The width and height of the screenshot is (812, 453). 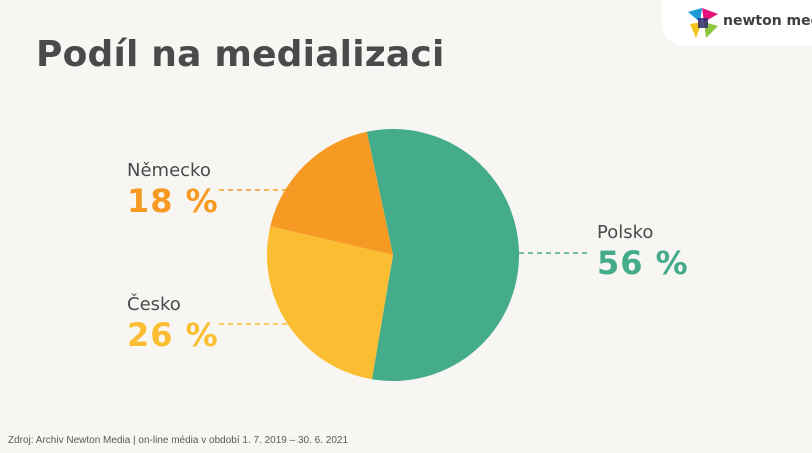 I want to click on value-cesko: 26 %, so click(x=173, y=335).